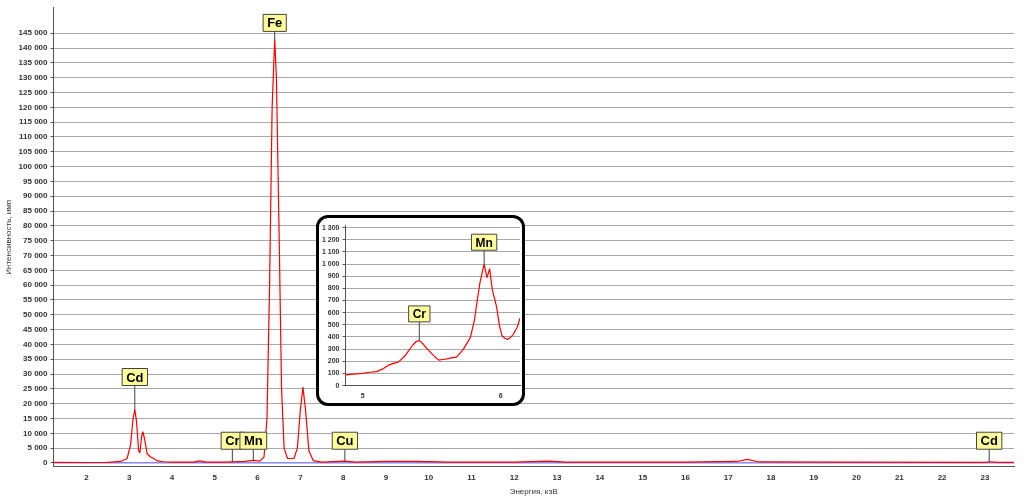 The width and height of the screenshot is (1024, 499). What do you see at coordinates (472, 477) in the screenshot?
I see `x-tick-label: 11` at bounding box center [472, 477].